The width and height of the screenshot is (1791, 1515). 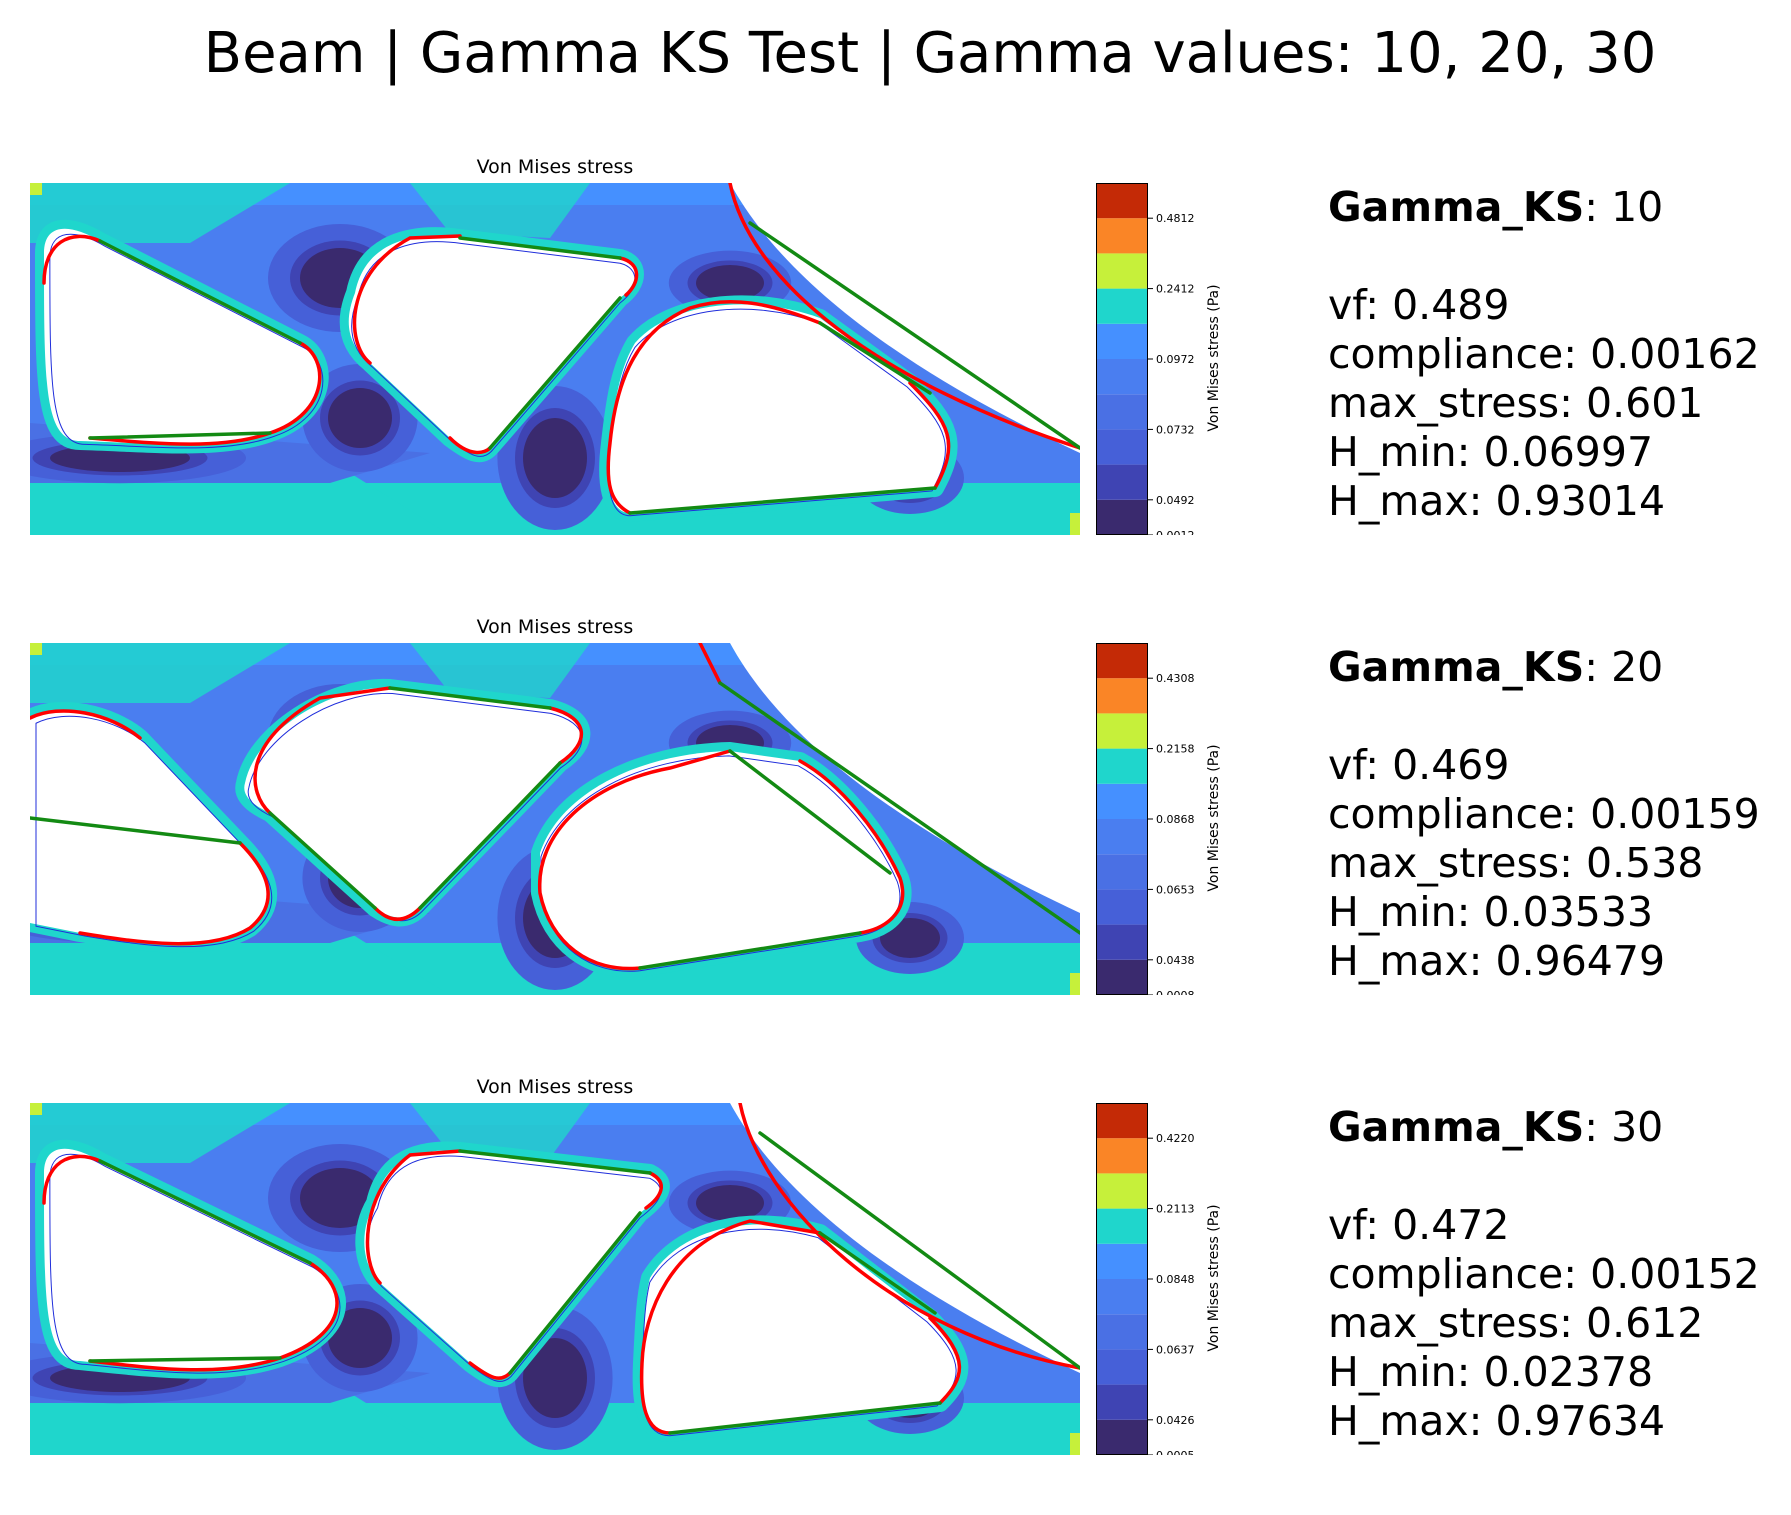 What do you see at coordinates (1419, 305) in the screenshot?
I see `vf-line: vf: 0.489` at bounding box center [1419, 305].